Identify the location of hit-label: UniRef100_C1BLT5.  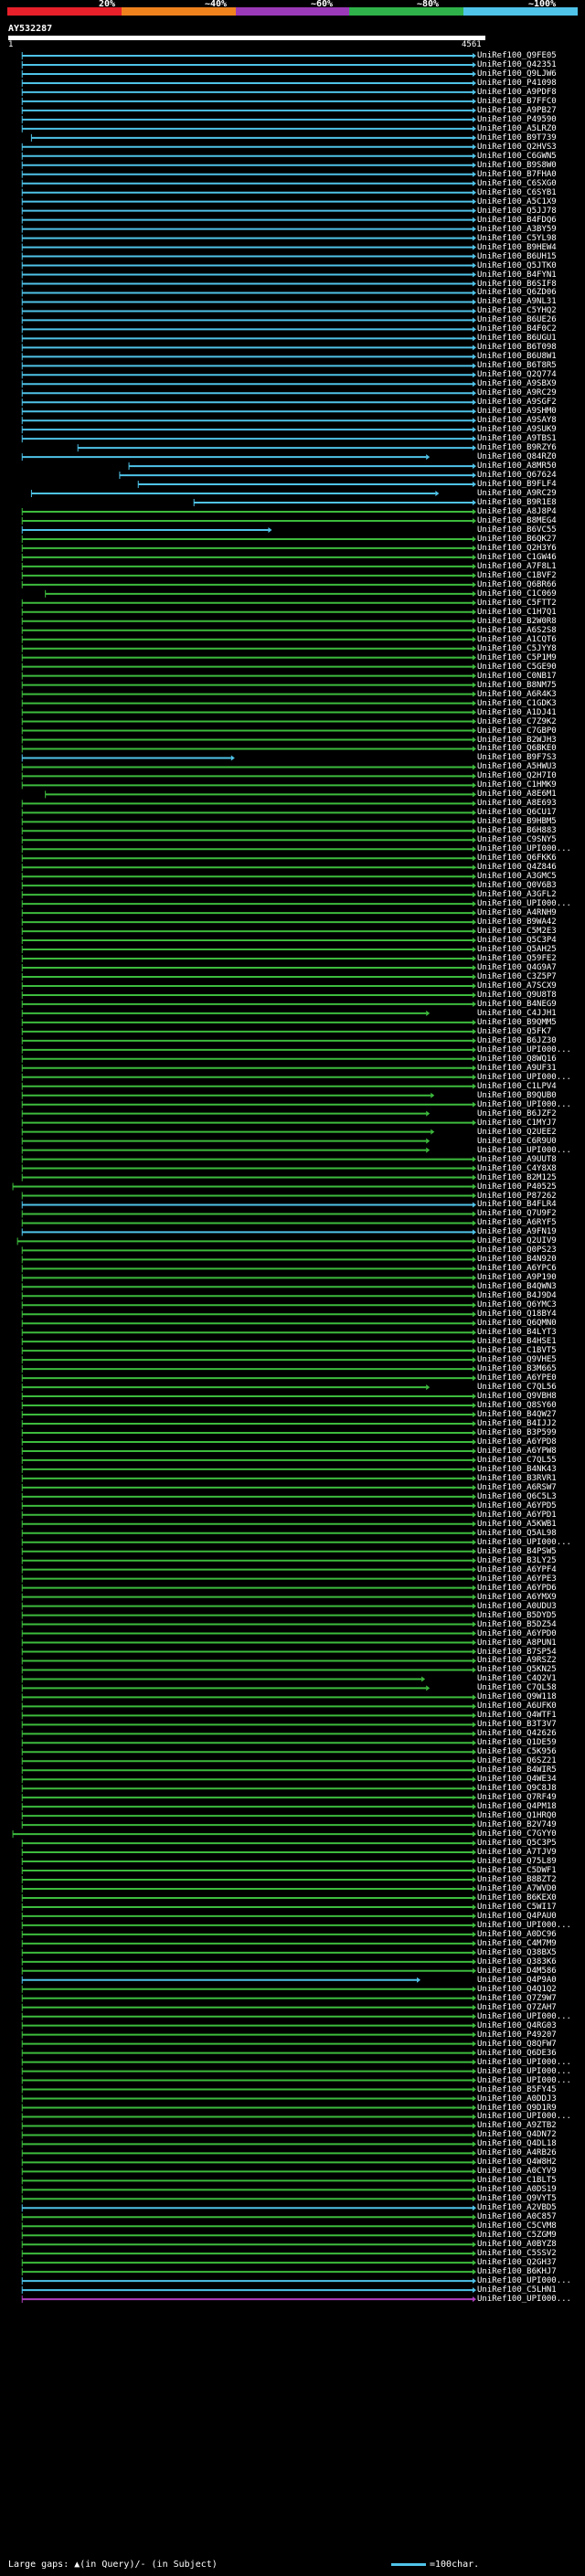
(517, 2181).